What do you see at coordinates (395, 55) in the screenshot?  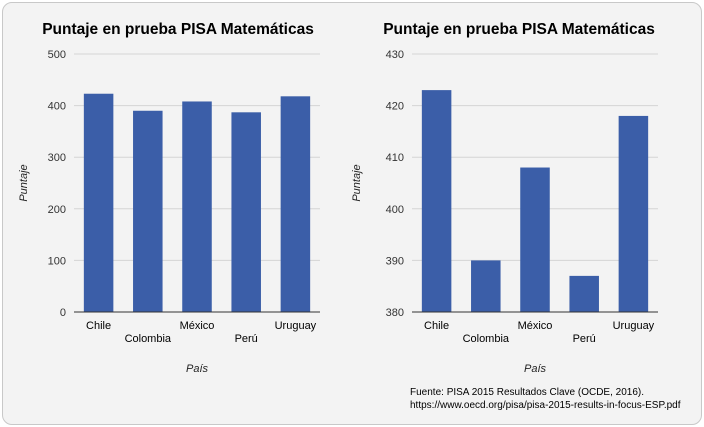 I see `y-tick-label: 430` at bounding box center [395, 55].